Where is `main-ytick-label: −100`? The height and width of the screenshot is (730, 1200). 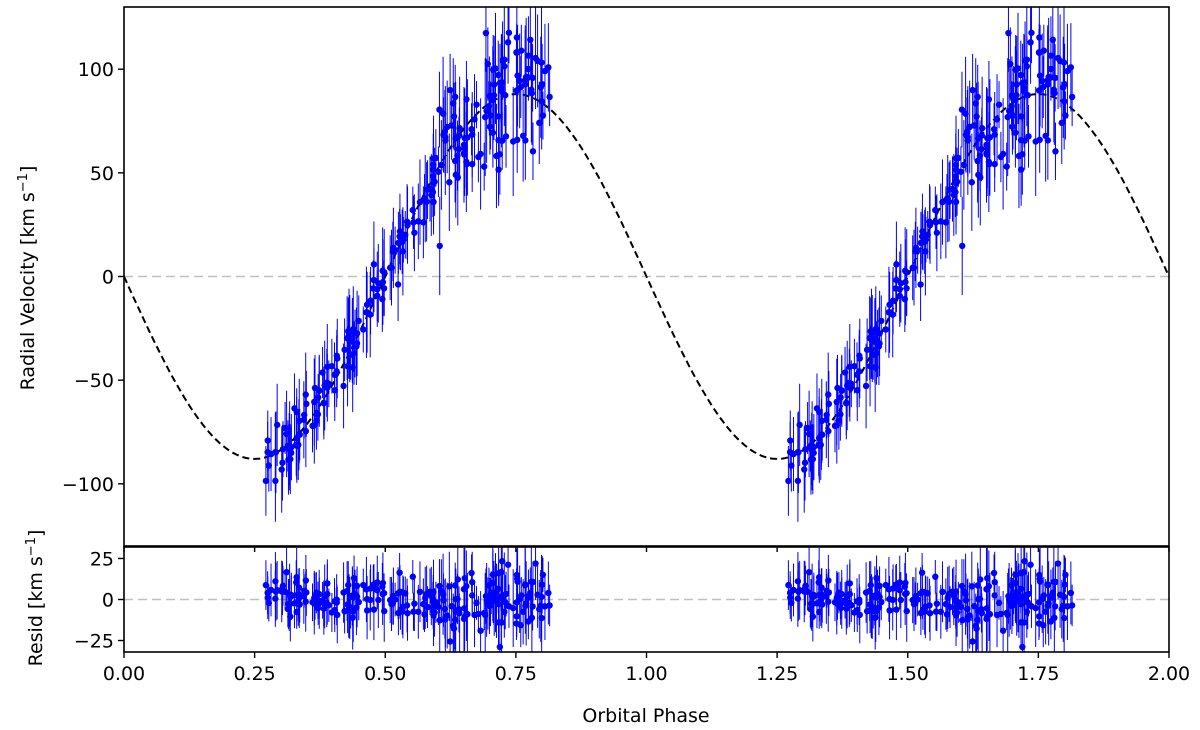
main-ytick-label: −100 is located at coordinates (88, 485).